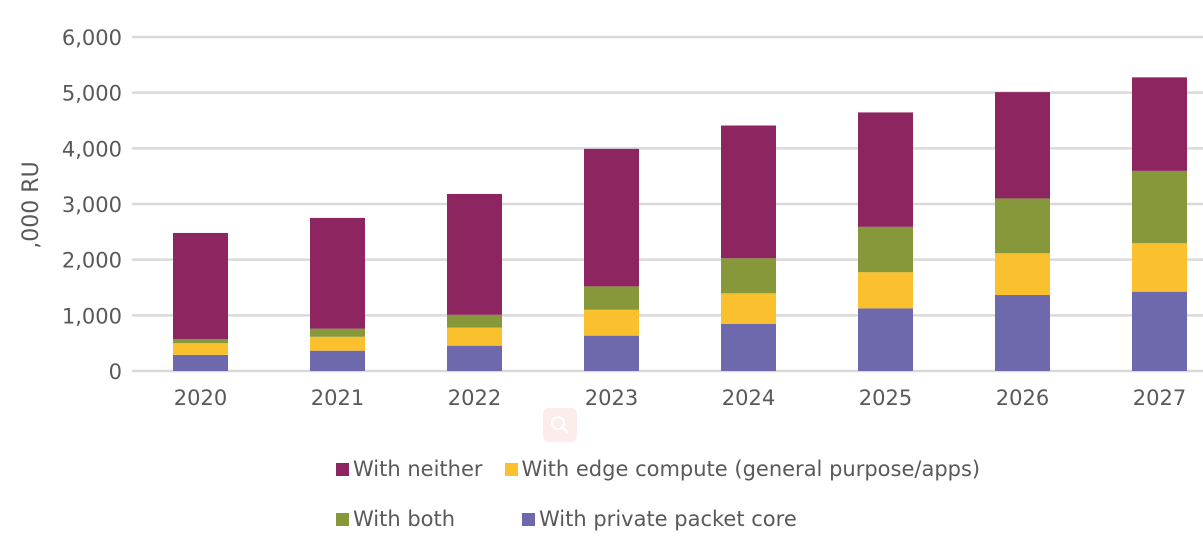  I want to click on bar-2024-with-private-packet-core, so click(748, 347).